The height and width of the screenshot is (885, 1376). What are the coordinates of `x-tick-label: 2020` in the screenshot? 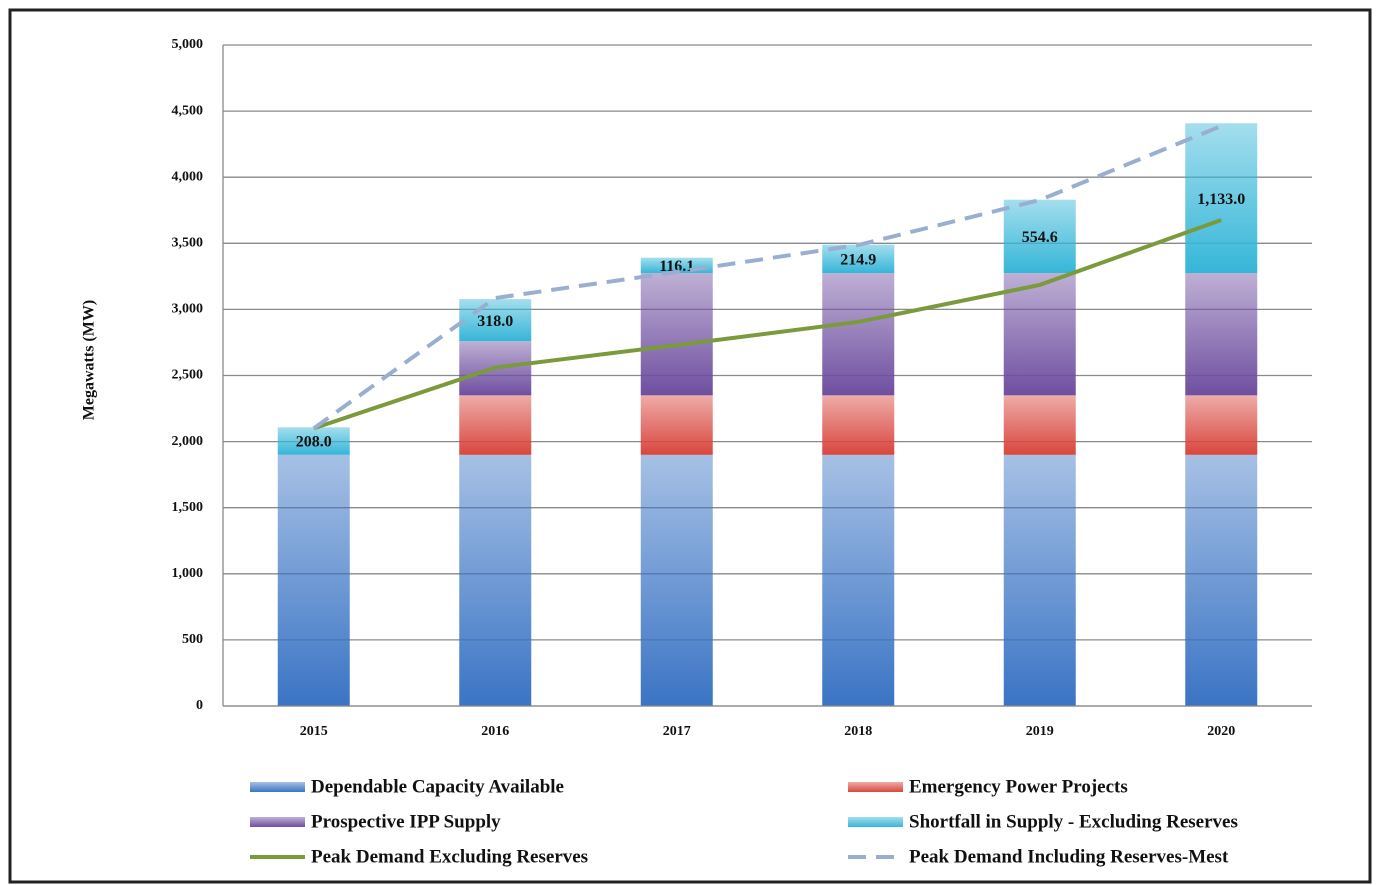 It's located at (1221, 731).